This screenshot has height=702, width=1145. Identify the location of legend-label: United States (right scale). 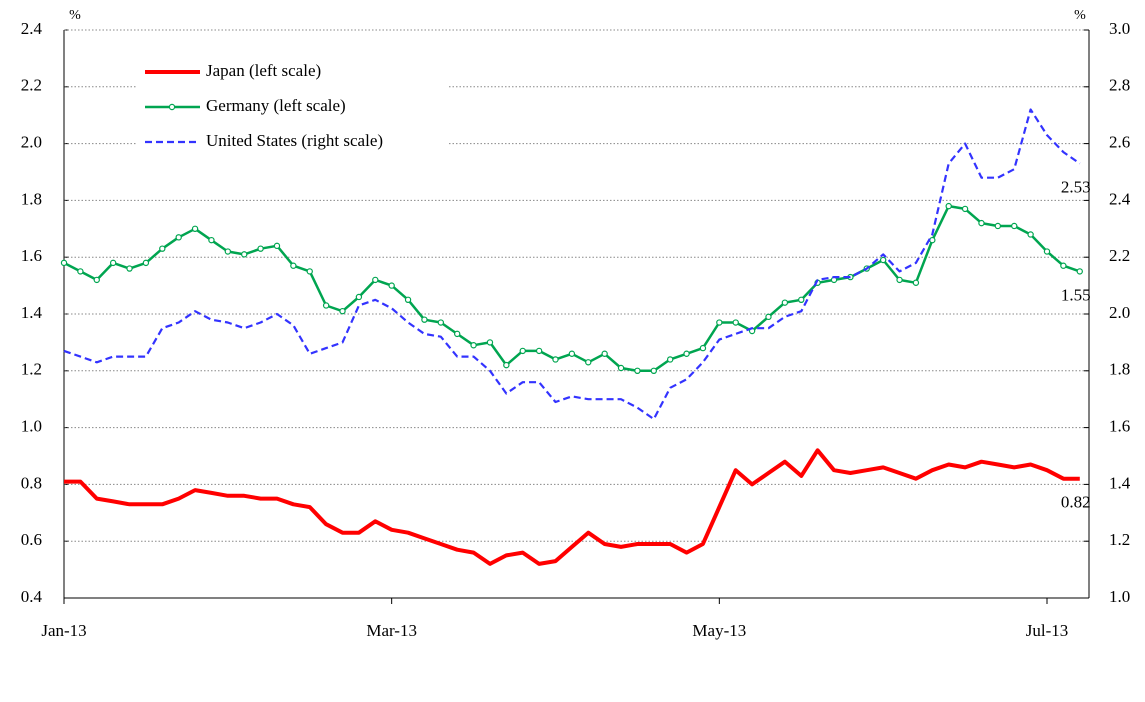
(294, 140).